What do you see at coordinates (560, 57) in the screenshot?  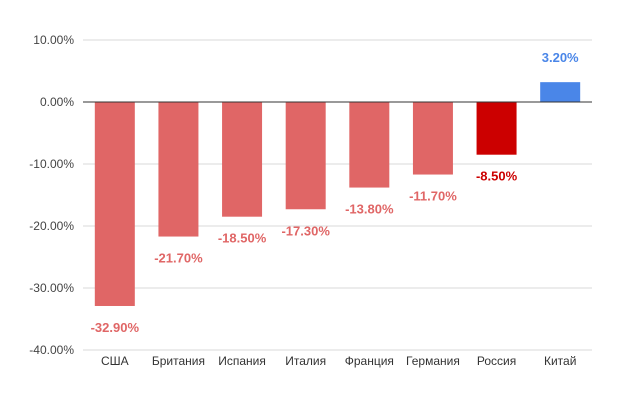 I see `data-label: 3.20%` at bounding box center [560, 57].